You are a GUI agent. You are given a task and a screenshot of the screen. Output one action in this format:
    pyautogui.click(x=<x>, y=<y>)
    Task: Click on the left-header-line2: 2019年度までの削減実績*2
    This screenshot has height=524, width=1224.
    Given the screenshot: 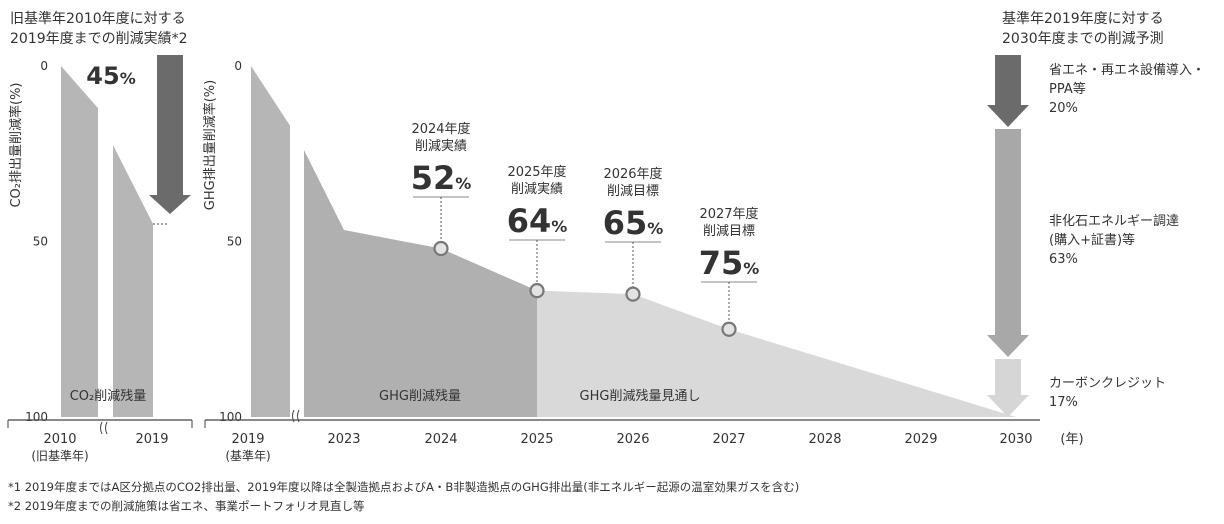 What is the action you would take?
    pyautogui.click(x=99, y=38)
    